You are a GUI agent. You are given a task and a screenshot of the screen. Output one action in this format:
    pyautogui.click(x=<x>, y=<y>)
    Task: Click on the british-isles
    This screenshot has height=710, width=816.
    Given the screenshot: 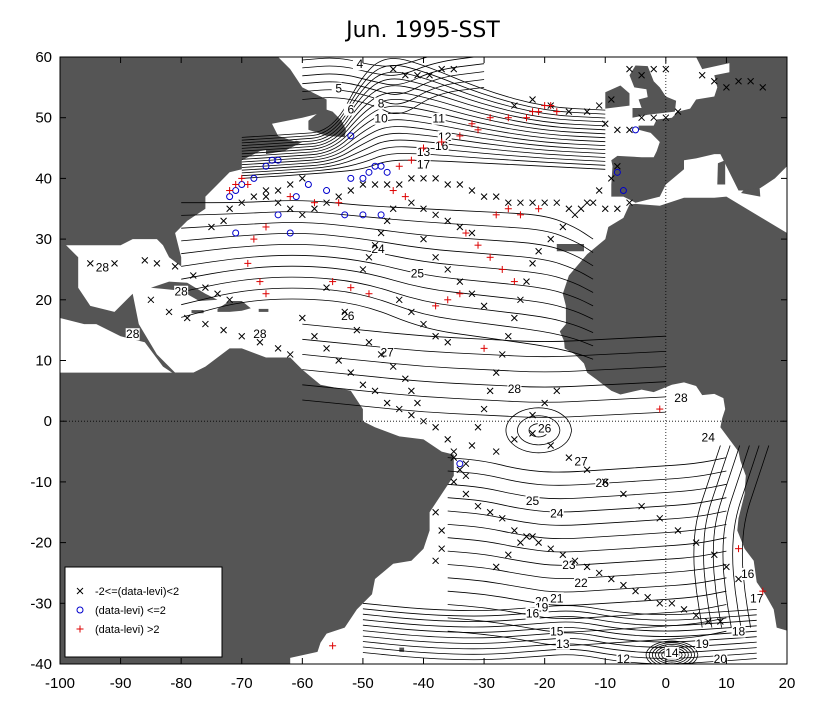 What is the action you would take?
    pyautogui.click(x=653, y=91)
    